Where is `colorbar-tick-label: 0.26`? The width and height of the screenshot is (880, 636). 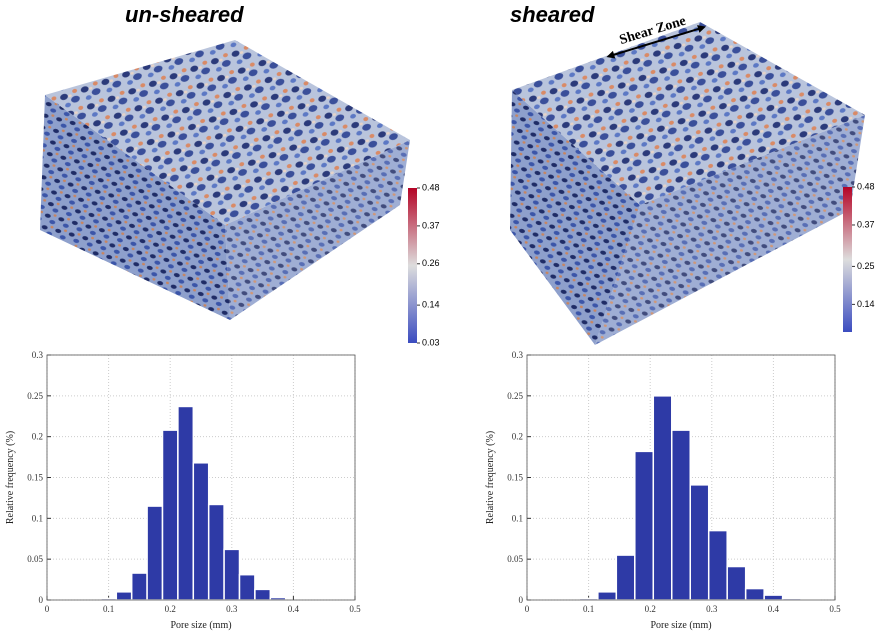
colorbar-tick-label: 0.26 is located at coordinates (431, 263).